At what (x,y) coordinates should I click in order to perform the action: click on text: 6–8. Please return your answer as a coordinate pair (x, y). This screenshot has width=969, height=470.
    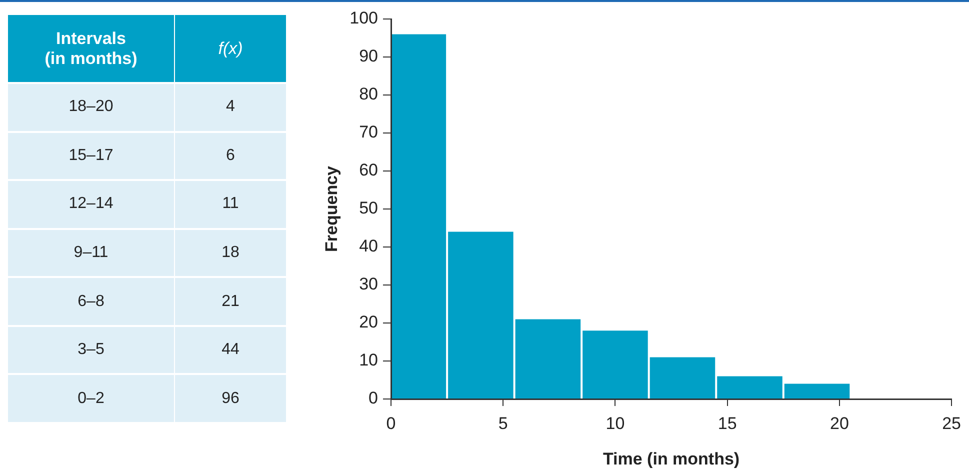
    Looking at the image, I should click on (91, 301).